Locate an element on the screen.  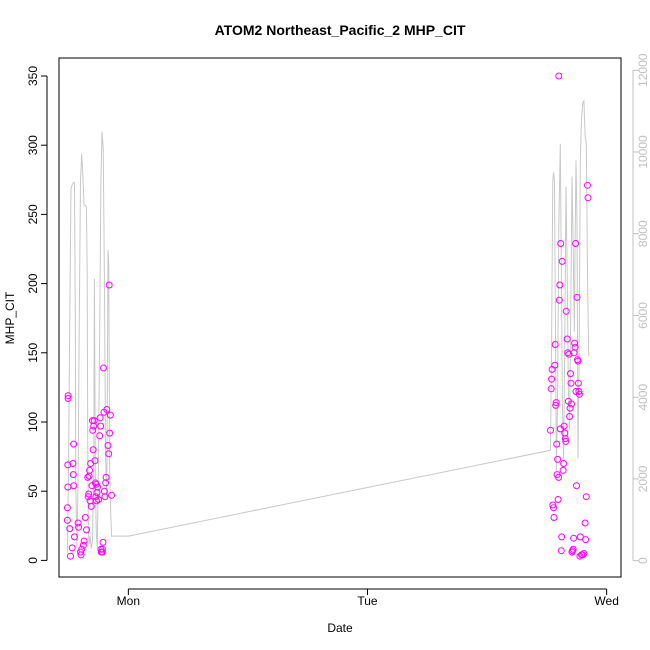
y-tick-label: 200 is located at coordinates (33, 283).